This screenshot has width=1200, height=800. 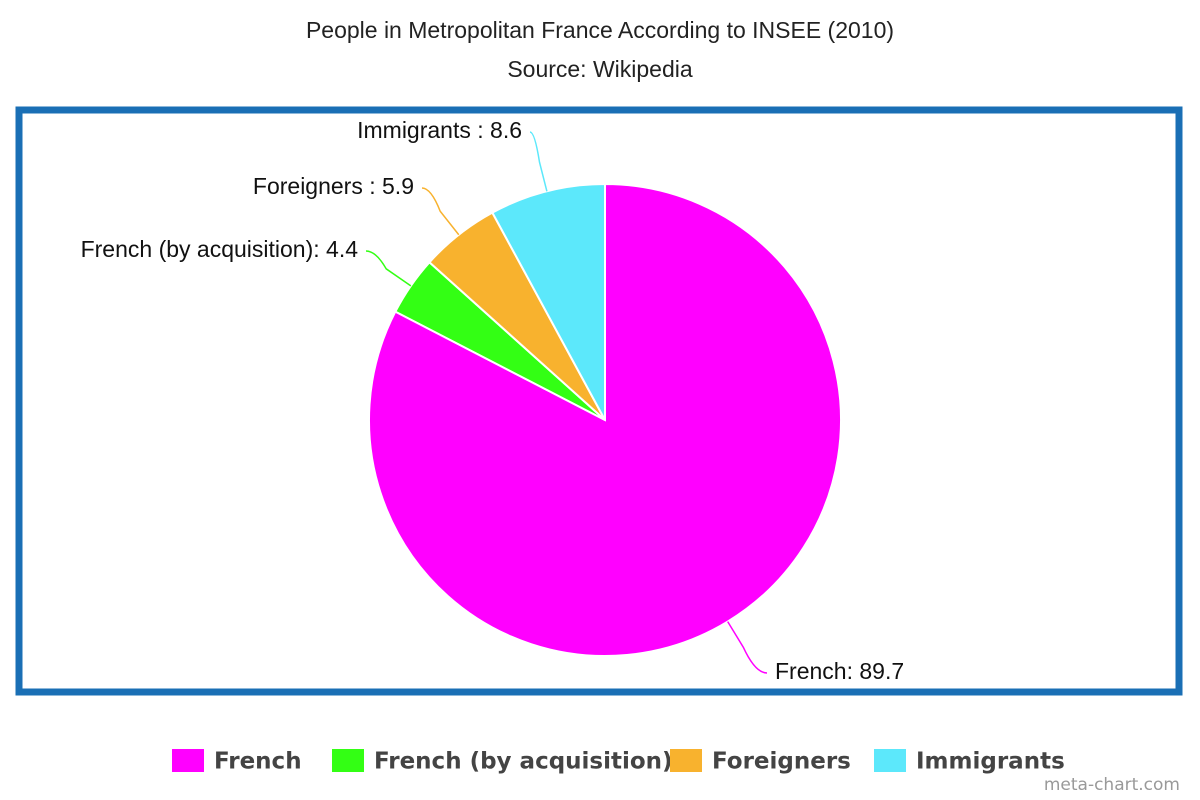 I want to click on chart-subtitle: Source: Wikipedia, so click(x=600, y=69).